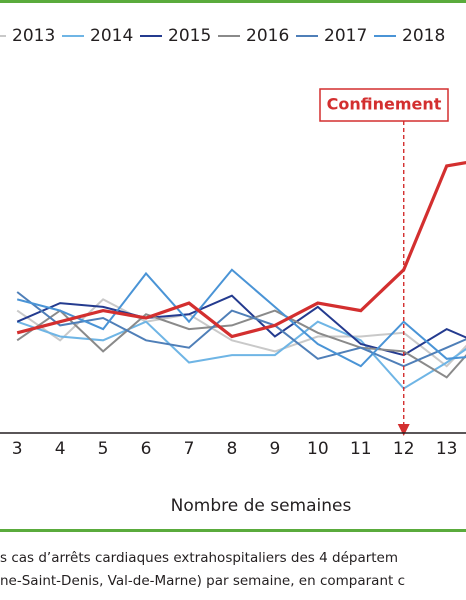 This screenshot has height=600, width=466. I want to click on legend-label: 2013, so click(33, 36).